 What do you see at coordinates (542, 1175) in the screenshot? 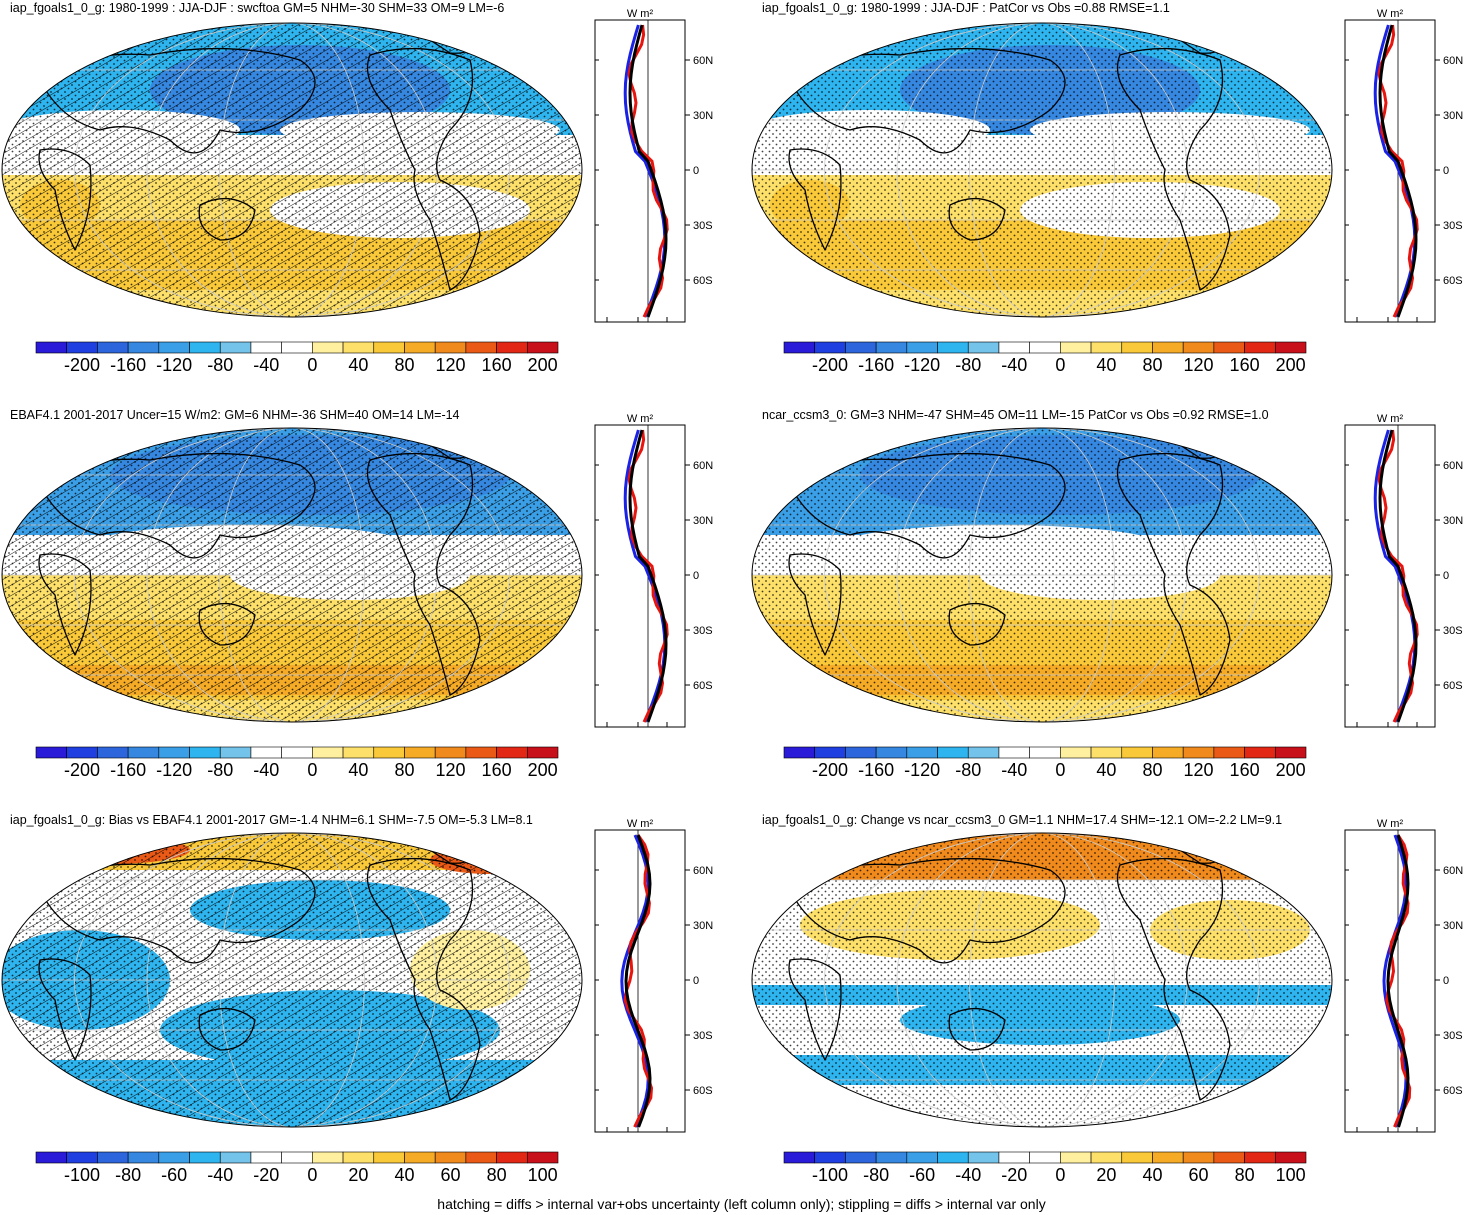
I see `colorbar-tick-label: 100` at bounding box center [542, 1175].